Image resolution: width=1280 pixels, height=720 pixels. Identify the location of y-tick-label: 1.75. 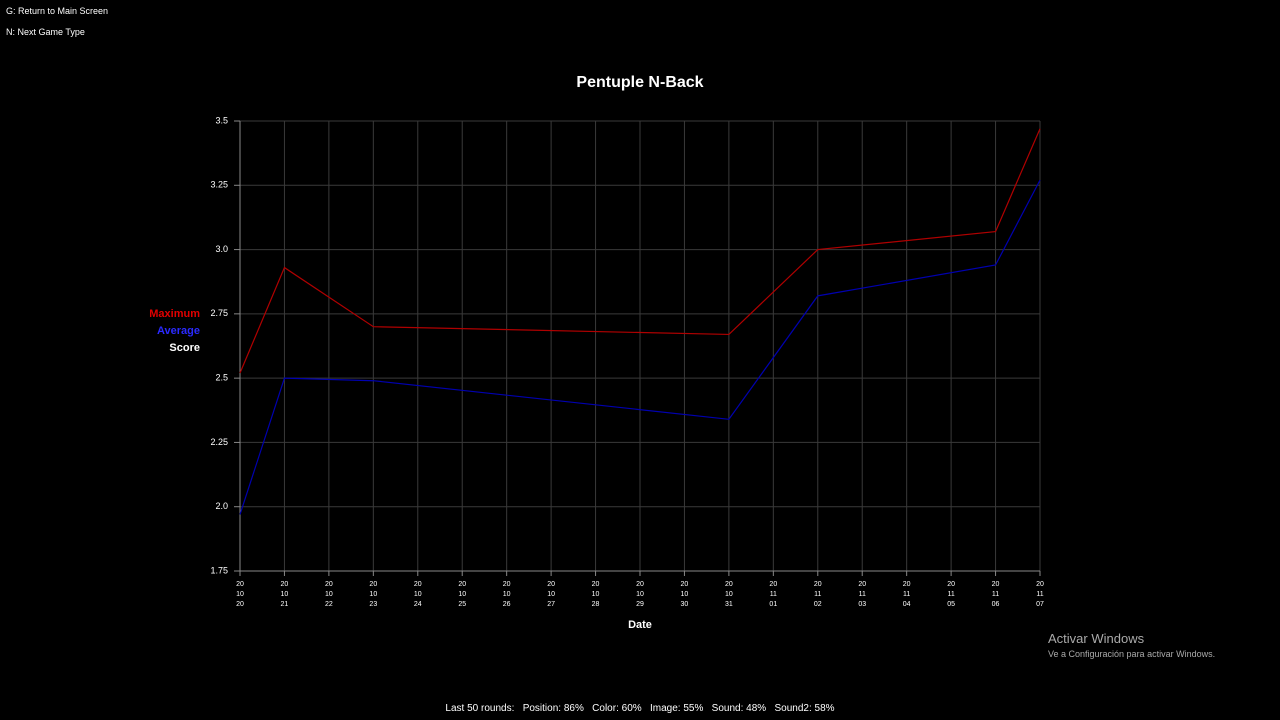
(219, 570).